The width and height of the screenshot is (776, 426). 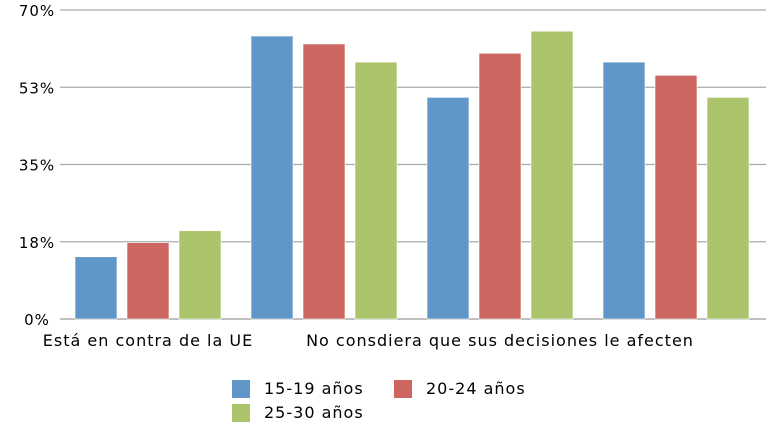 What do you see at coordinates (37, 88) in the screenshot?
I see `y-tick-label: 53%` at bounding box center [37, 88].